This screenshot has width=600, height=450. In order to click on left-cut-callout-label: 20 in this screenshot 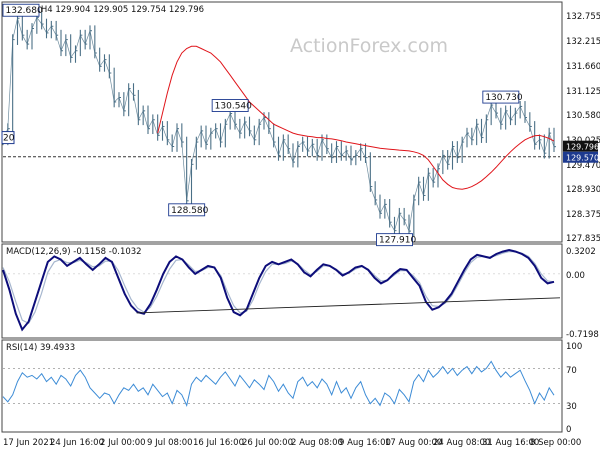, I will do `click(9, 139)`.